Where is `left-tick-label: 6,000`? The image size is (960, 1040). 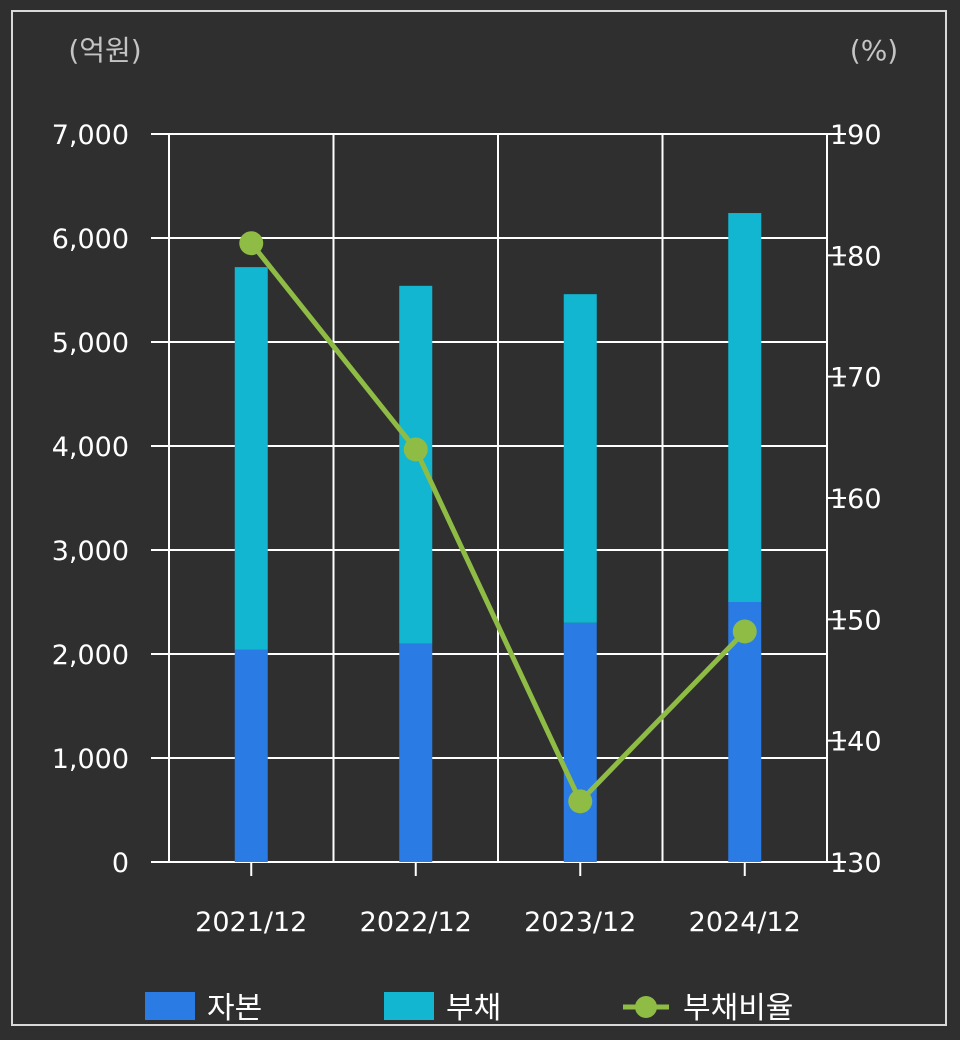 left-tick-label: 6,000 is located at coordinates (90, 239).